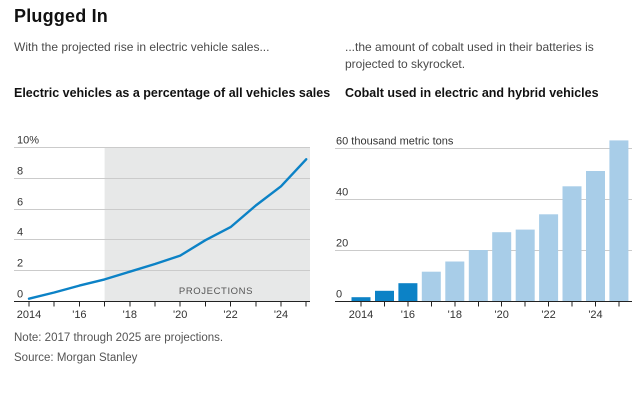 This screenshot has height=407, width=640. I want to click on bar-2017, so click(431, 286).